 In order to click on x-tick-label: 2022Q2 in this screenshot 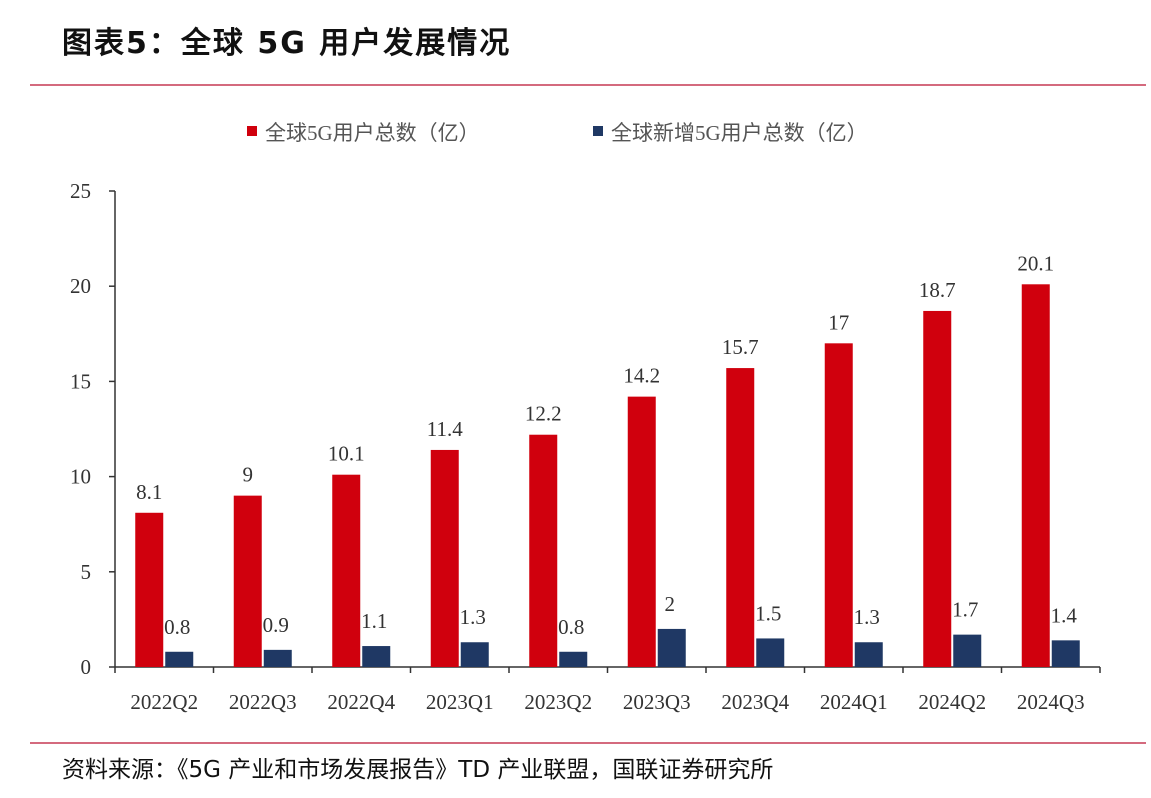, I will do `click(164, 702)`.